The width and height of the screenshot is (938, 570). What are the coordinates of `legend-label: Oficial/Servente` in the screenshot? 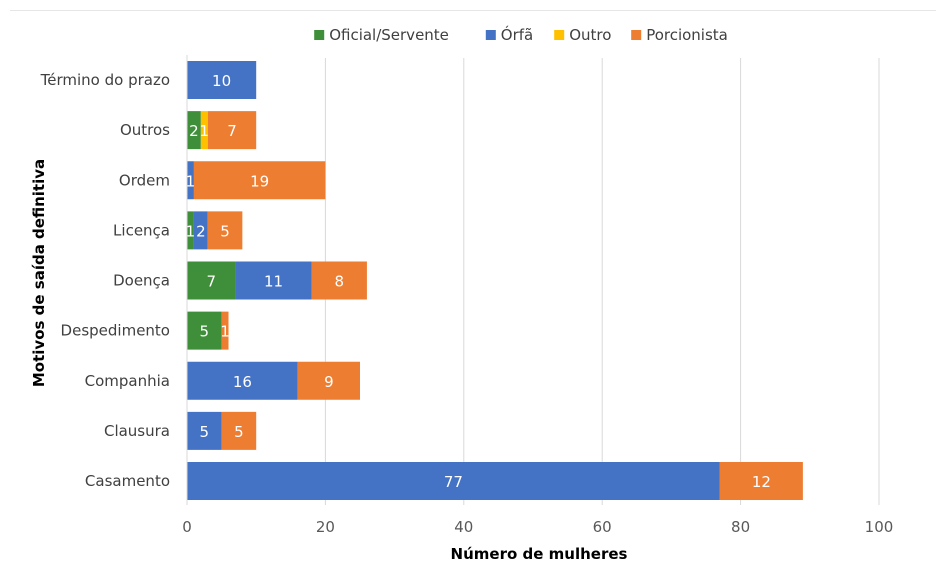 It's located at (389, 35).